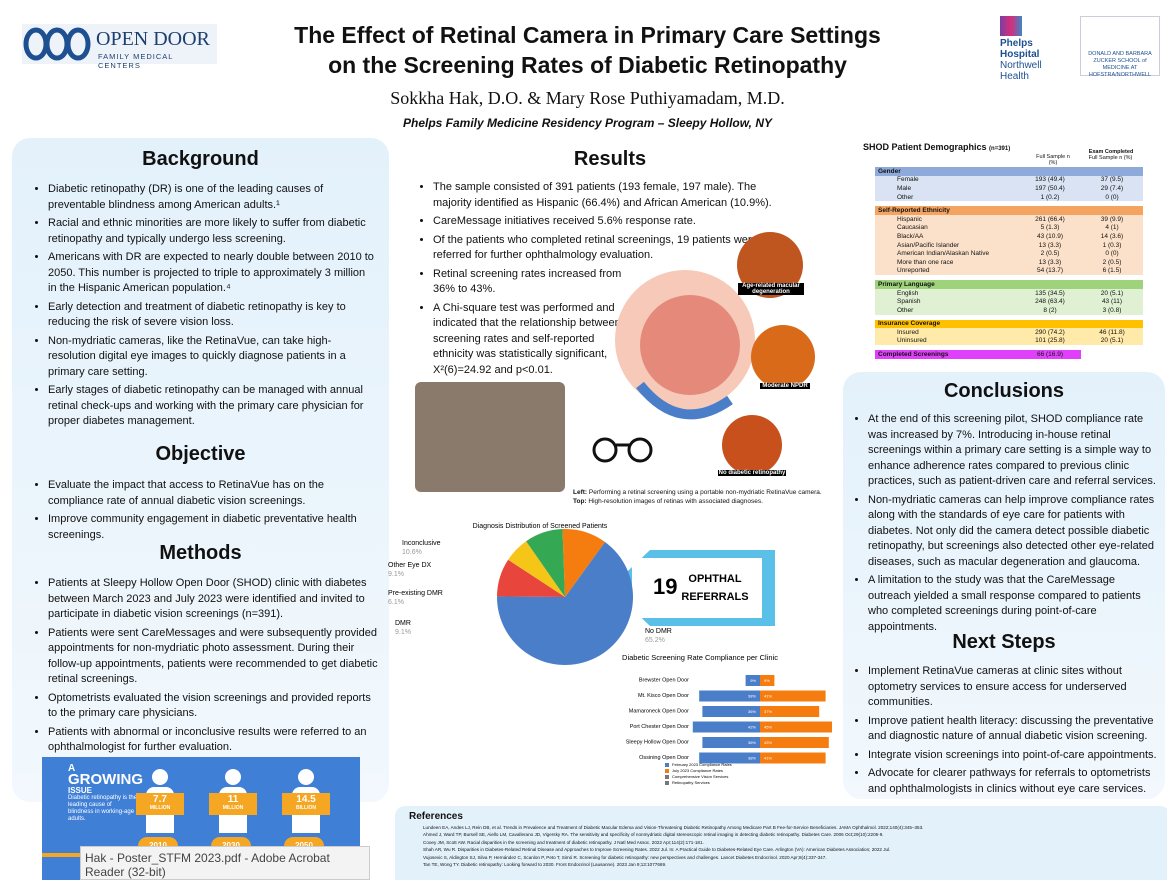 The width and height of the screenshot is (1167, 880). What do you see at coordinates (1050, 228) in the screenshot?
I see `table-cell: 5 (1.3)` at bounding box center [1050, 228].